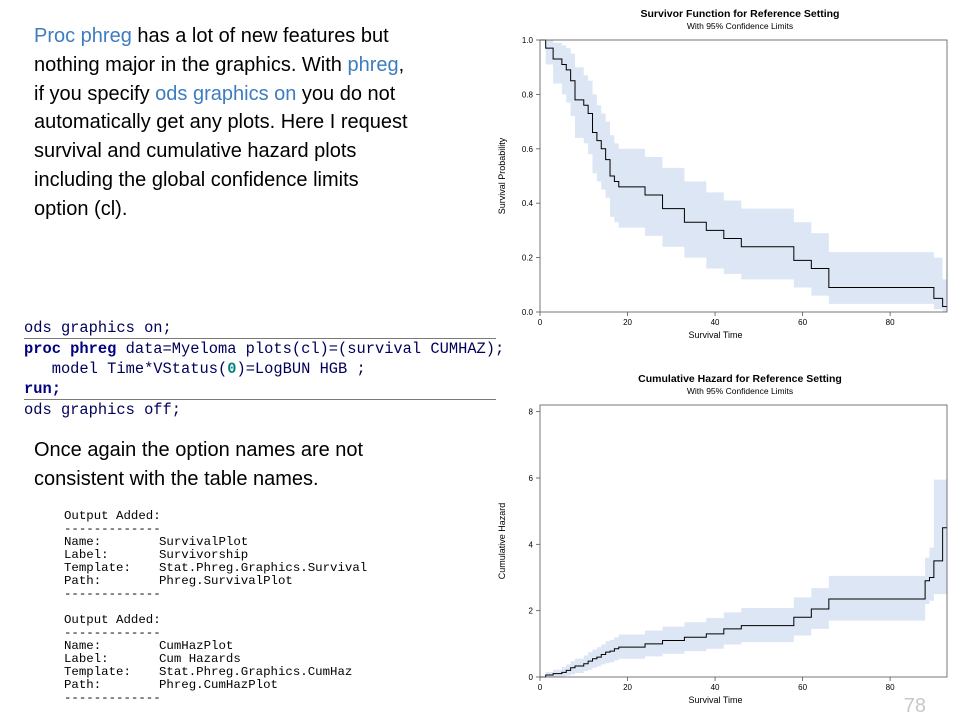 This screenshot has width=960, height=720. I want to click on log-row: Label: Cum Hazards, so click(215, 659).